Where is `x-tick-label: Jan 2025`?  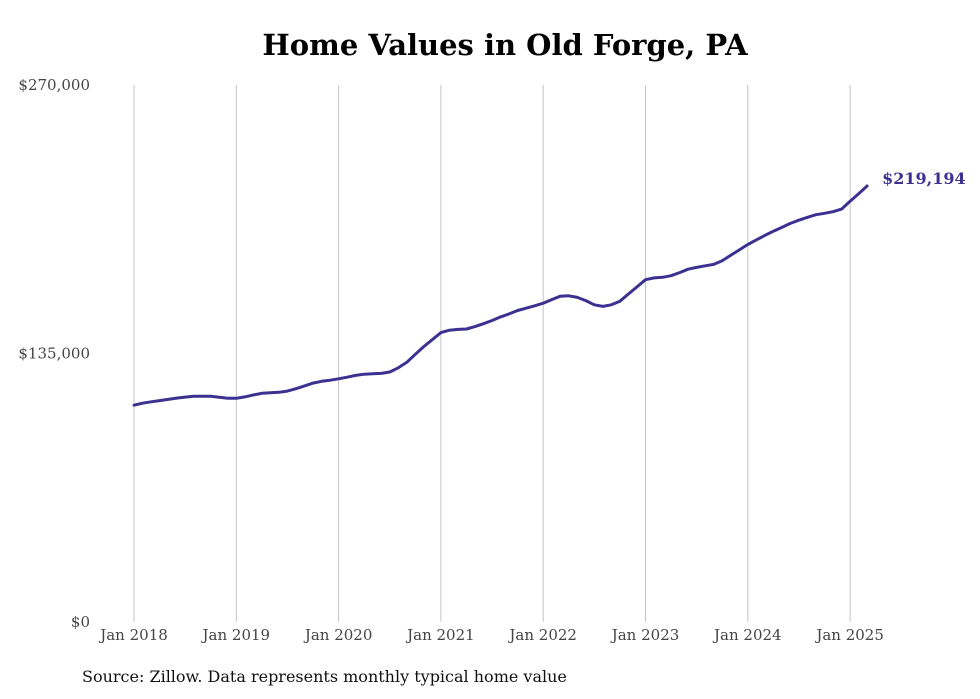 x-tick-label: Jan 2025 is located at coordinates (849, 635).